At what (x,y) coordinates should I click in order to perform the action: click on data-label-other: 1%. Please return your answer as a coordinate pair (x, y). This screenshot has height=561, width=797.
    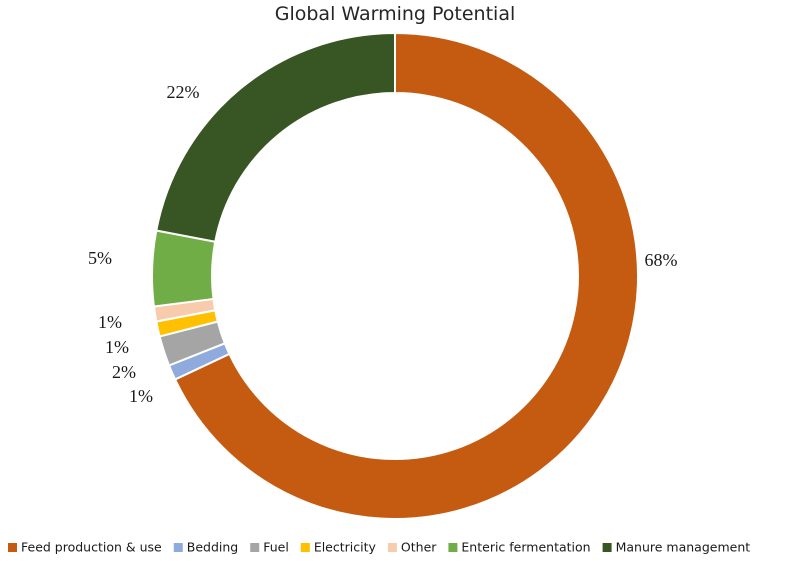
    Looking at the image, I should click on (110, 322).